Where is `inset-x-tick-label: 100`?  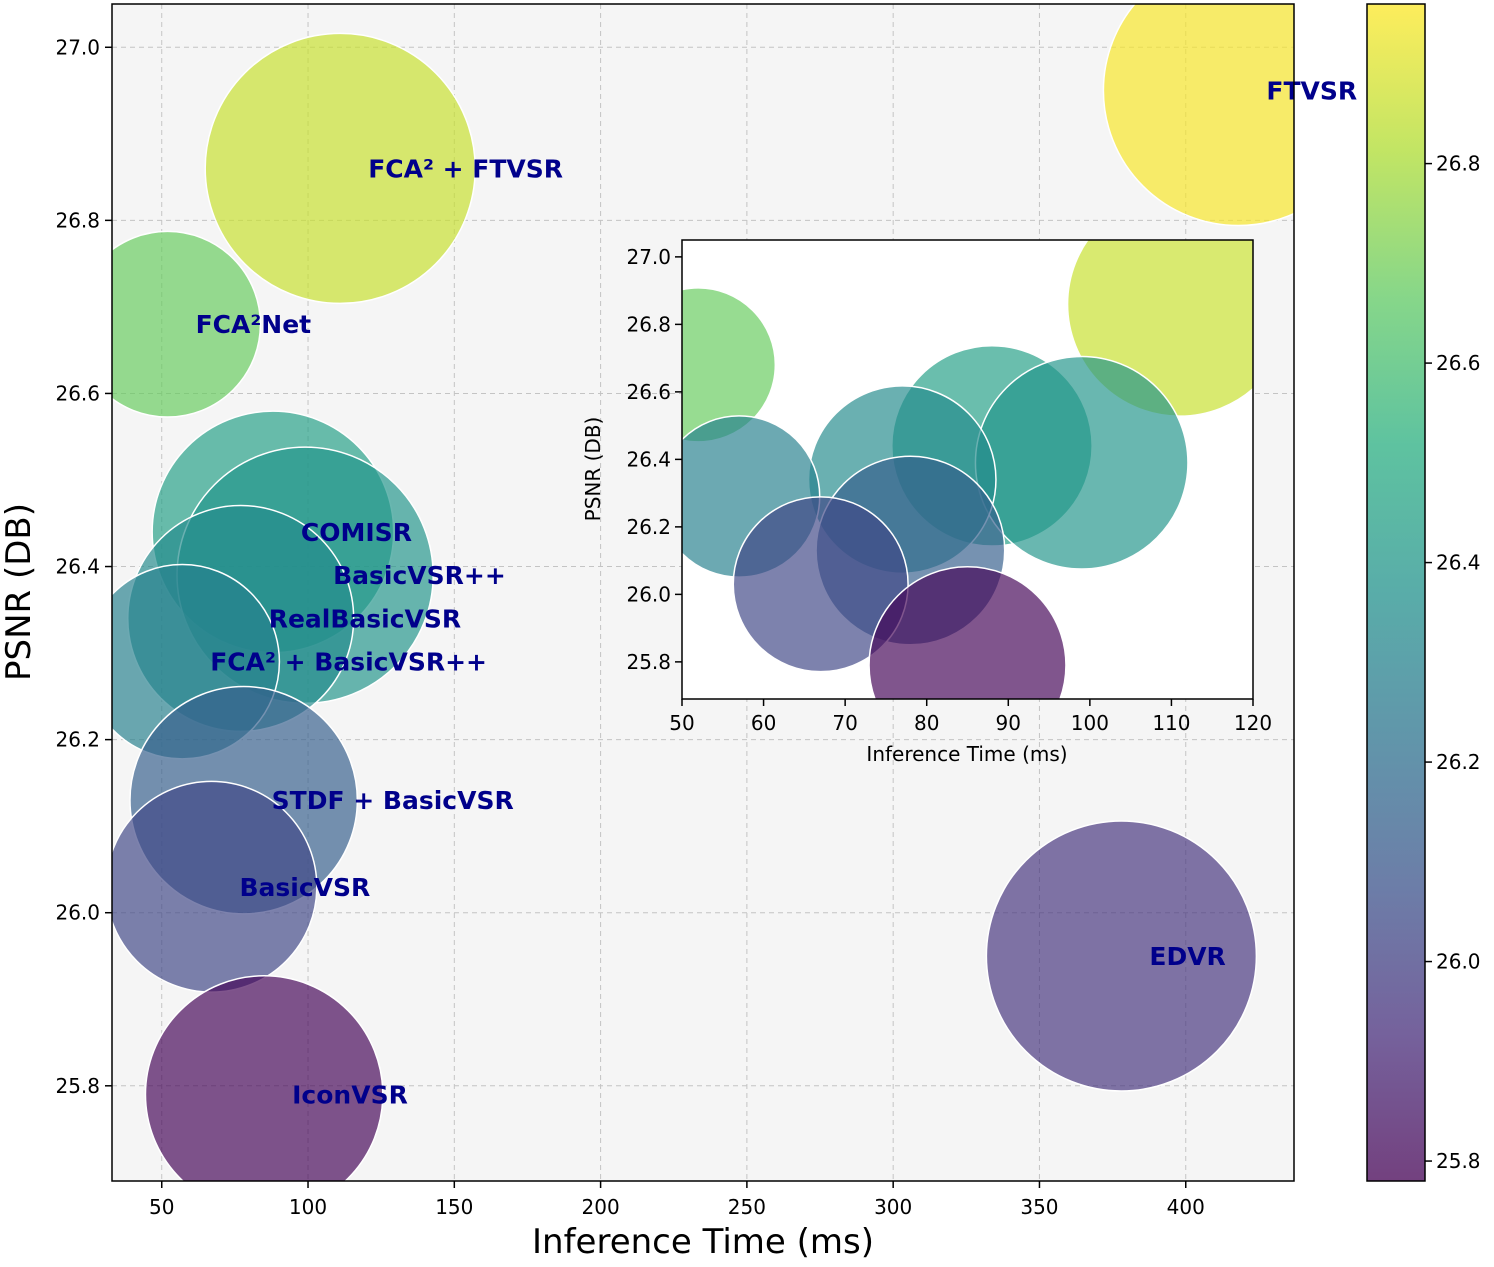
inset-x-tick-label: 100 is located at coordinates (1090, 723).